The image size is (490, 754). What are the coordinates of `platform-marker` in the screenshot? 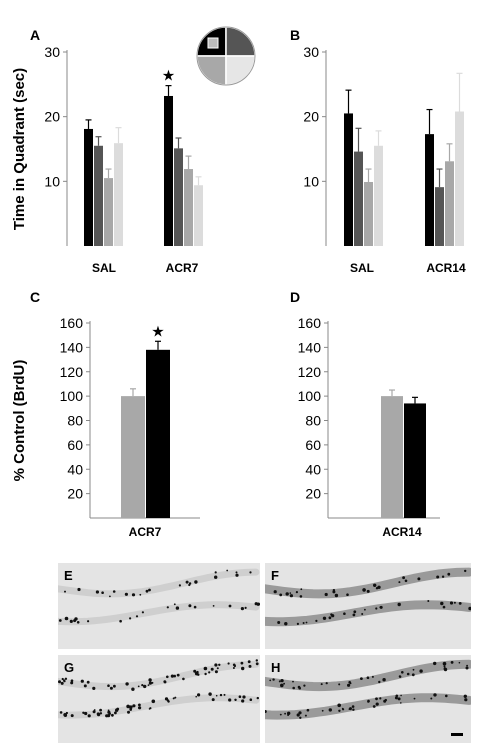 It's located at (213, 43).